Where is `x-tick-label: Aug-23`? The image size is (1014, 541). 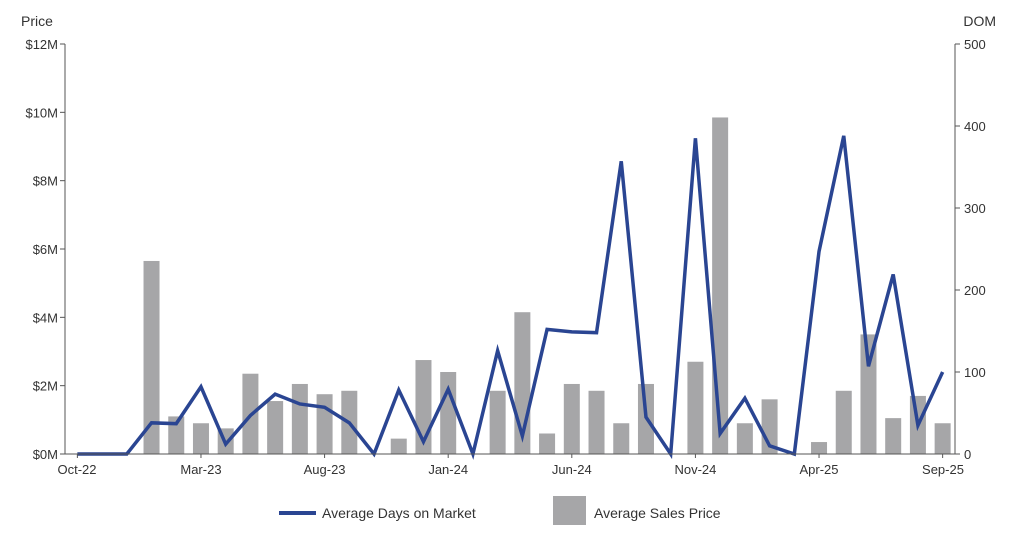
x-tick-label: Aug-23 is located at coordinates (325, 469).